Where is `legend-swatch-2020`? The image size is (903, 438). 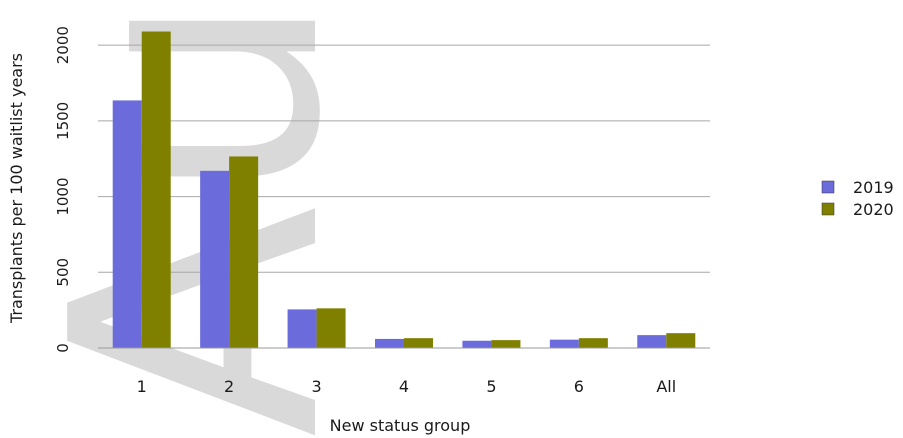
legend-swatch-2020 is located at coordinates (828, 209).